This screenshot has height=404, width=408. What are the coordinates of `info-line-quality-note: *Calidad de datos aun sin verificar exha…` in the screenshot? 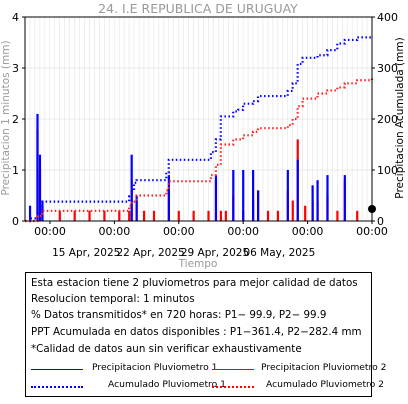 It's located at (166, 349).